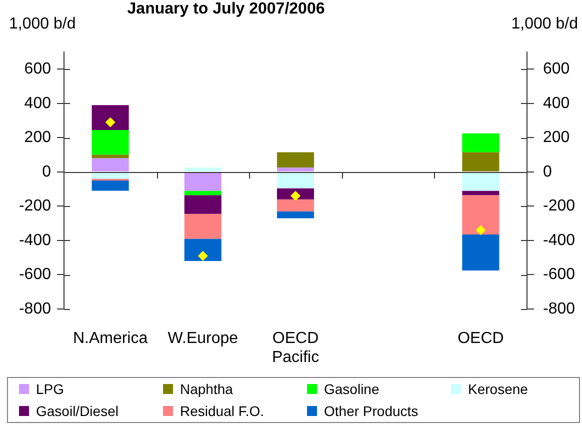 The width and height of the screenshot is (582, 424). I want to click on legend-label: Gasoline, so click(352, 389).